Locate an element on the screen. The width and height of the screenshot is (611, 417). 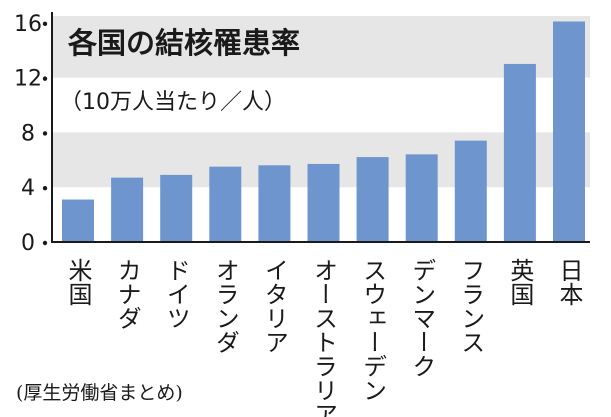
category-label: フランス is located at coordinates (471, 306).